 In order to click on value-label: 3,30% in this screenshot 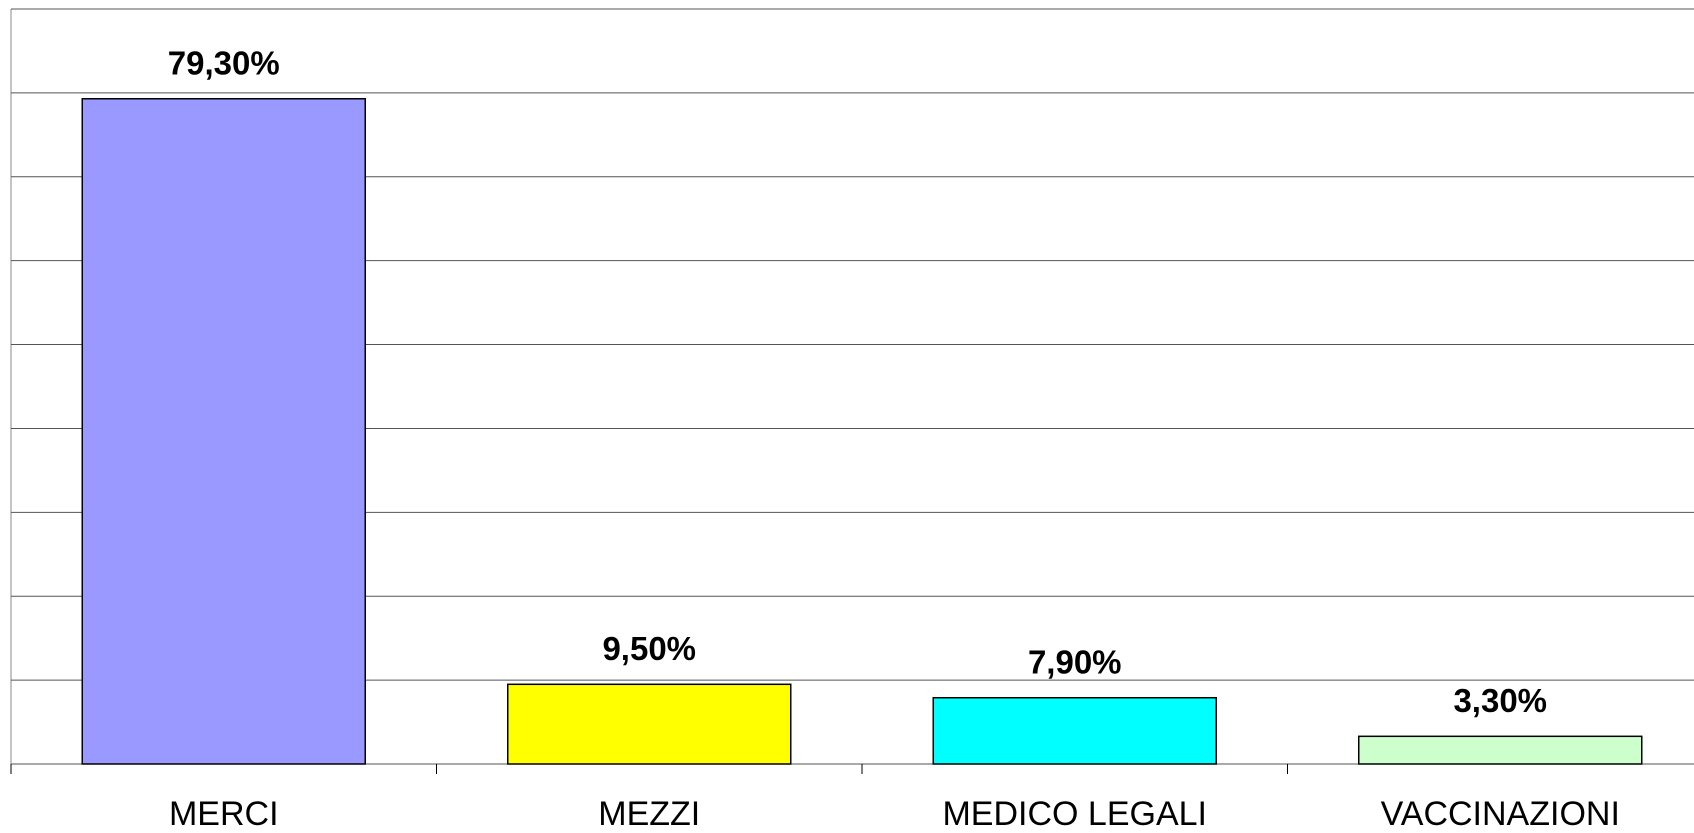, I will do `click(1500, 700)`.